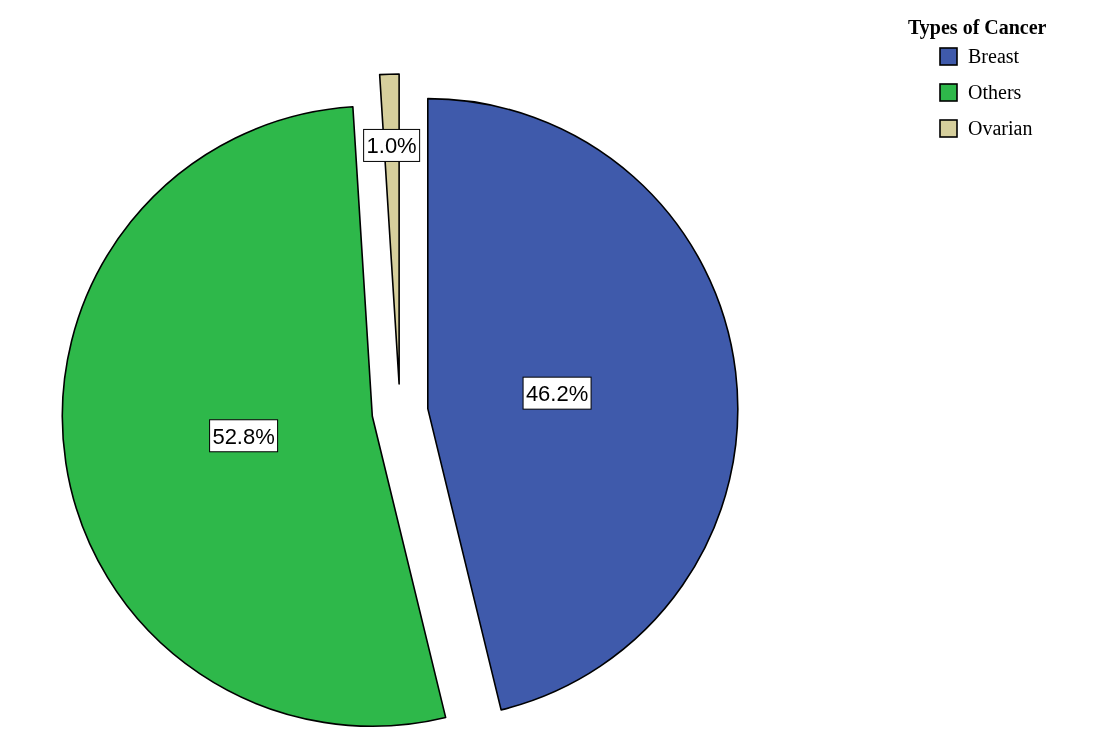  I want to click on legend-label: Ovarian, so click(1000, 128).